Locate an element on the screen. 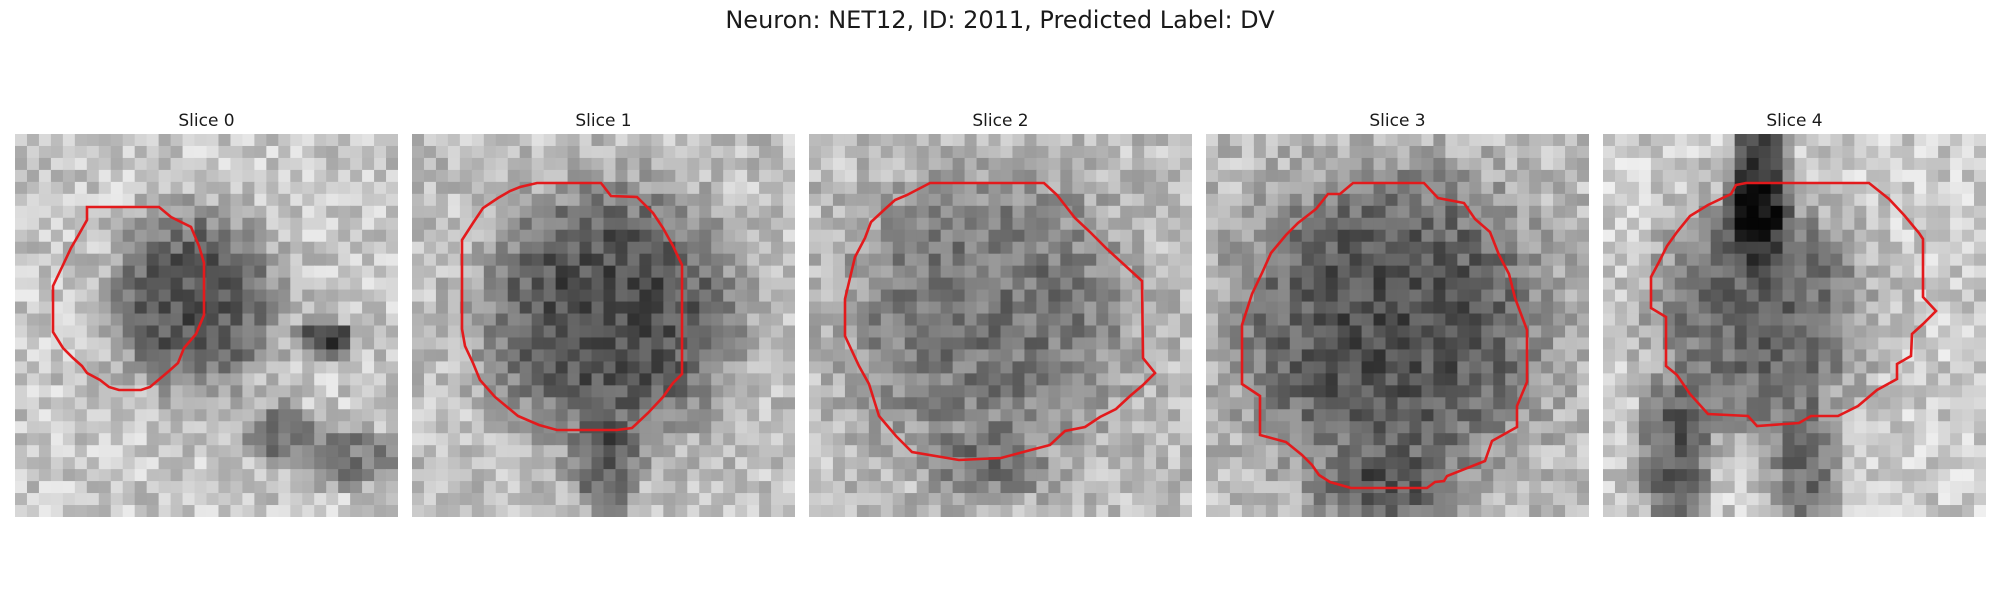 The image size is (2000, 600). slice-panel-1: Slice 1 is located at coordinates (603, 312).